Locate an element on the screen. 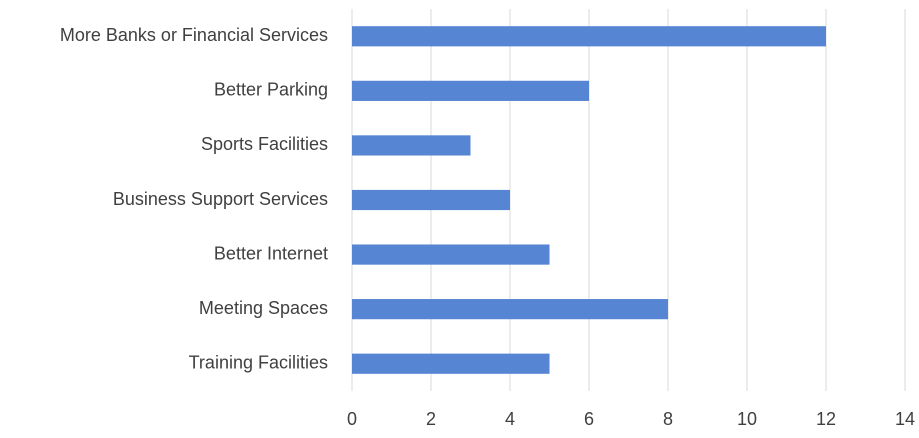 This screenshot has height=438, width=919. y-tick-label: Meeting Spaces is located at coordinates (263, 308).